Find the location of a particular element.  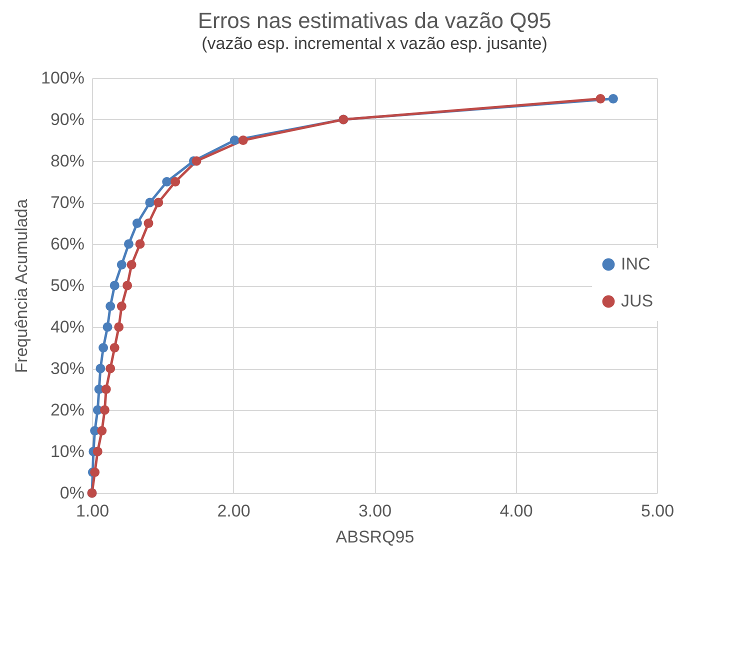

chart-subtitle: (vazão esp. incremental x vazão esp. jusante) is located at coordinates (375, 43).